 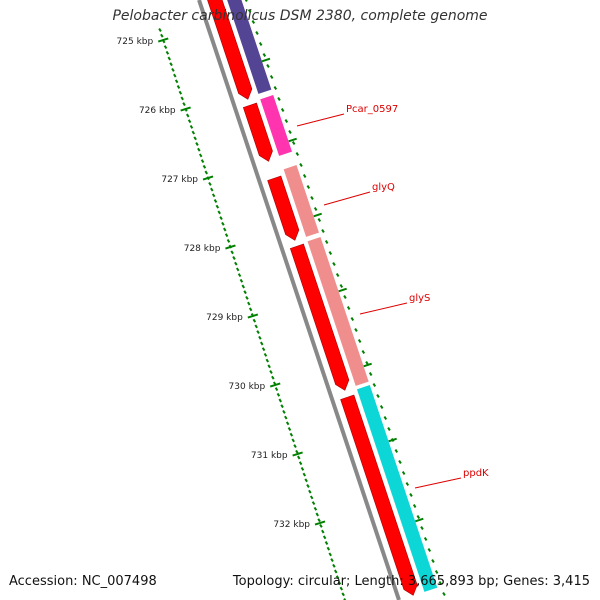 What do you see at coordinates (301, 201) in the screenshot?
I see `gene-feature-salmon` at bounding box center [301, 201].